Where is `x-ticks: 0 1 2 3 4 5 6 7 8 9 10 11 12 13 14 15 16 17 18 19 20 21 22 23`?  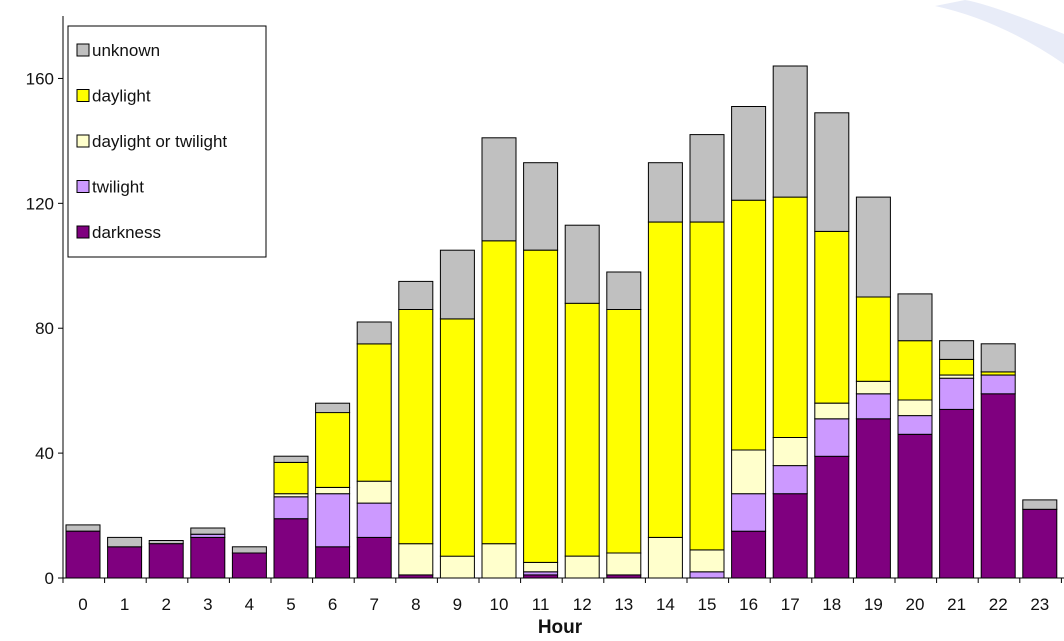 x-ticks: 0 1 2 3 4 5 6 7 8 9 10 11 12 13 14 15 16 17 18 19 20 21 22 23 is located at coordinates (562, 596).